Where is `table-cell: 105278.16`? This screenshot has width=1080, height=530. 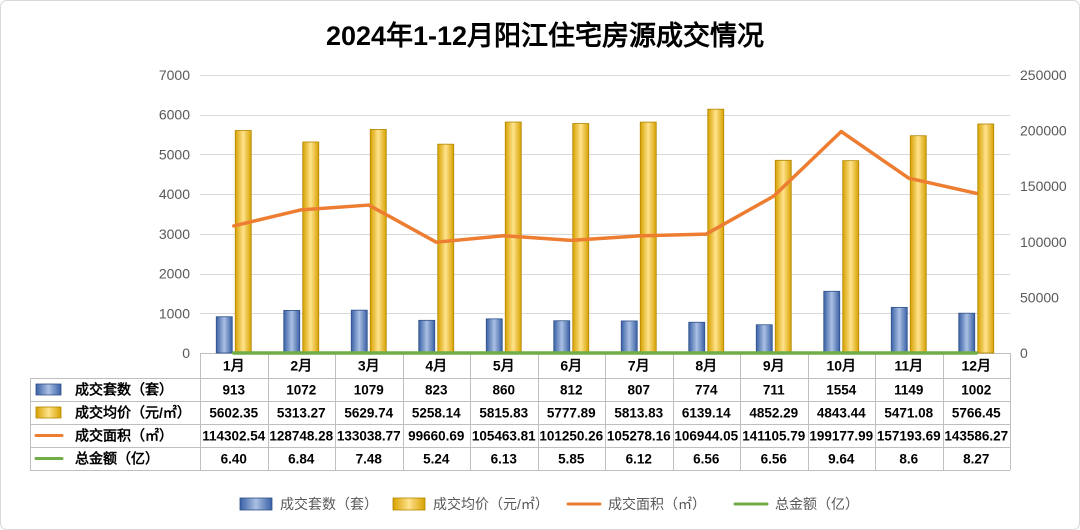 table-cell: 105278.16 is located at coordinates (639, 436).